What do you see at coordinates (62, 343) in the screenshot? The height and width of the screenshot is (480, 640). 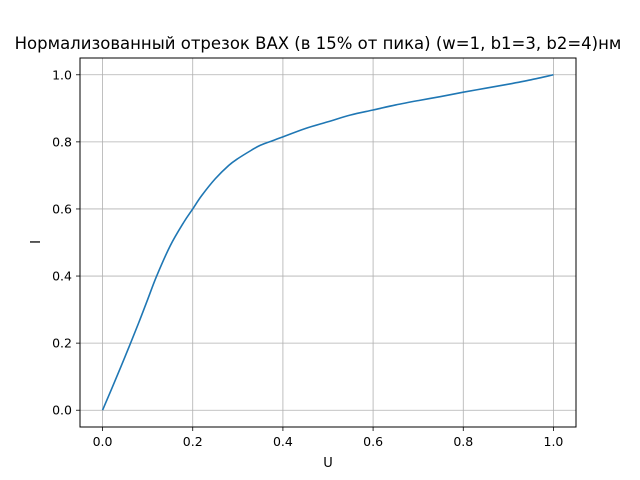 I see `y-tick-label: 0.2` at bounding box center [62, 343].